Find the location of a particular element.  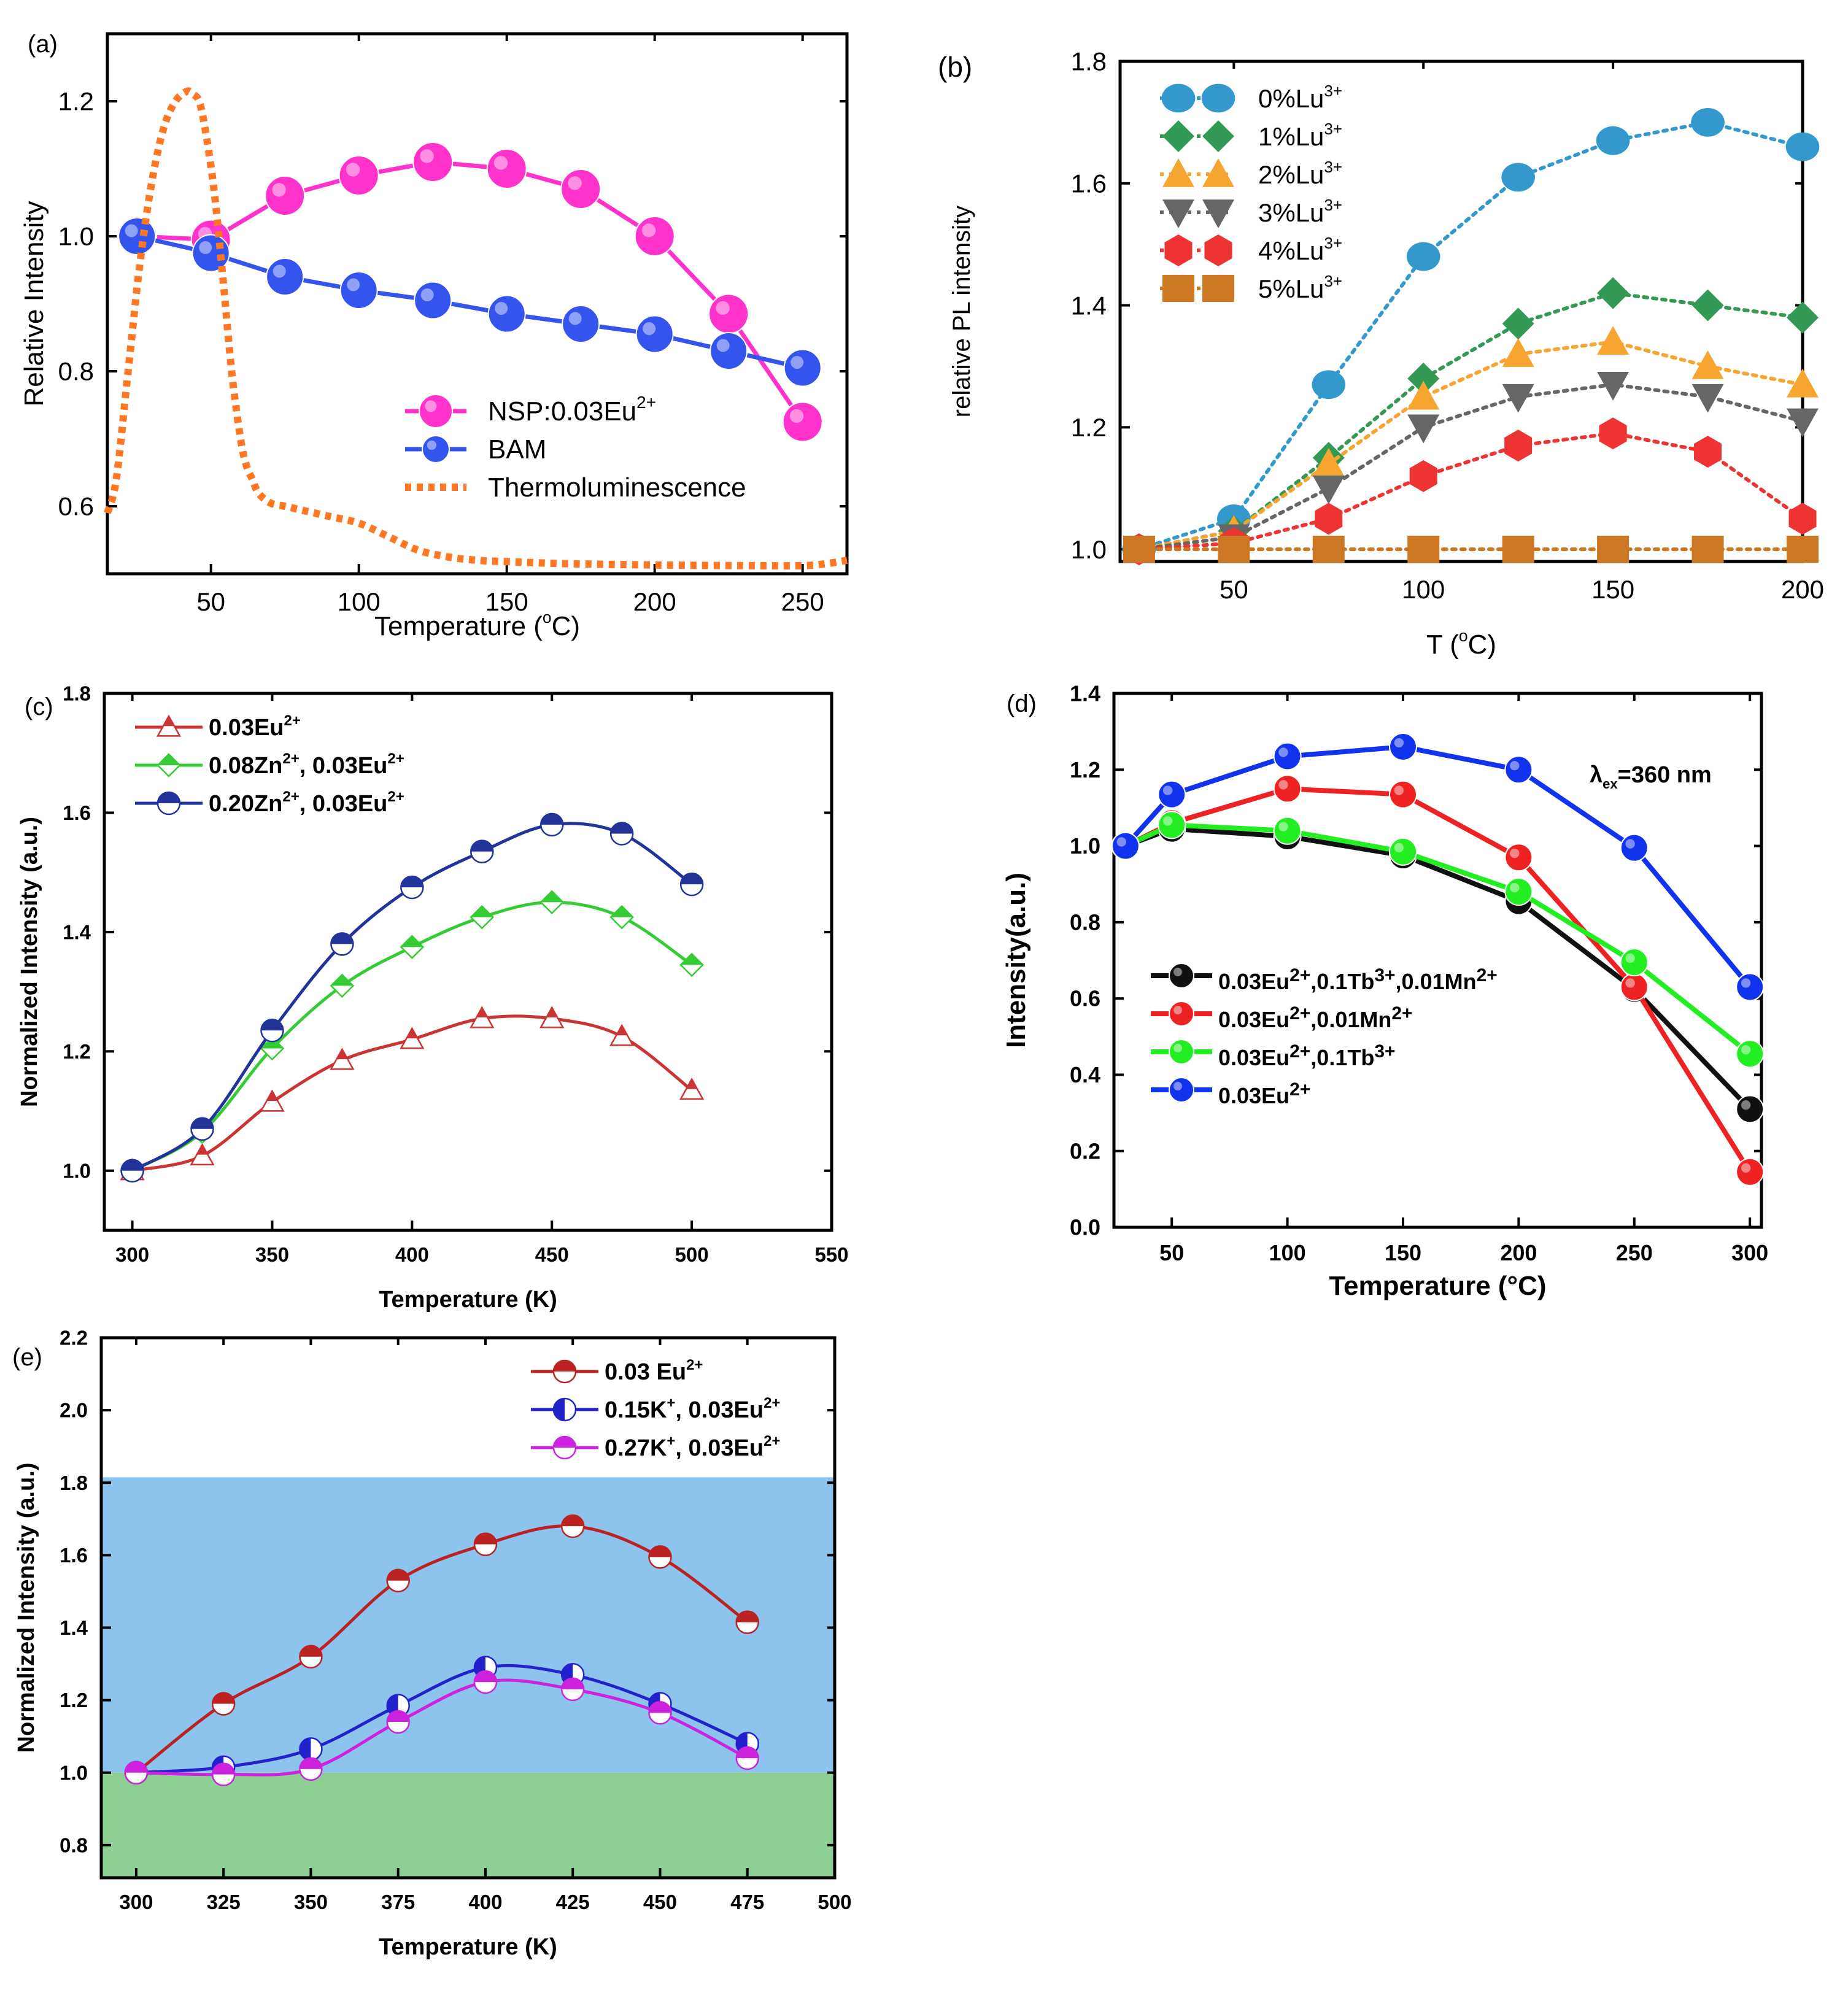

x-tick-label: 250 is located at coordinates (1634, 1252).